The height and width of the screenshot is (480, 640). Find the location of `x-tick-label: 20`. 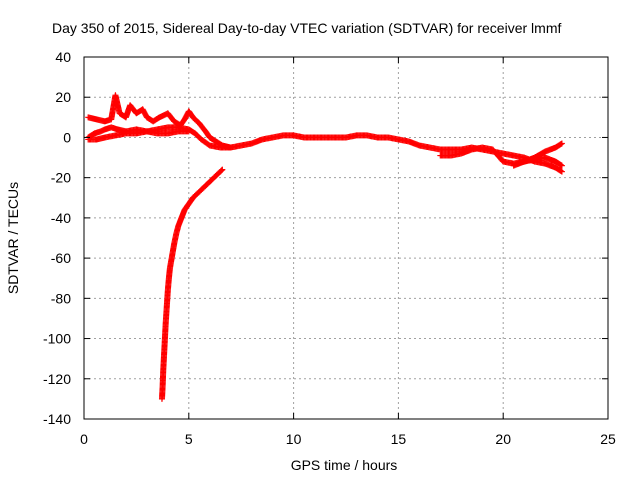

x-tick-label: 20 is located at coordinates (503, 439).